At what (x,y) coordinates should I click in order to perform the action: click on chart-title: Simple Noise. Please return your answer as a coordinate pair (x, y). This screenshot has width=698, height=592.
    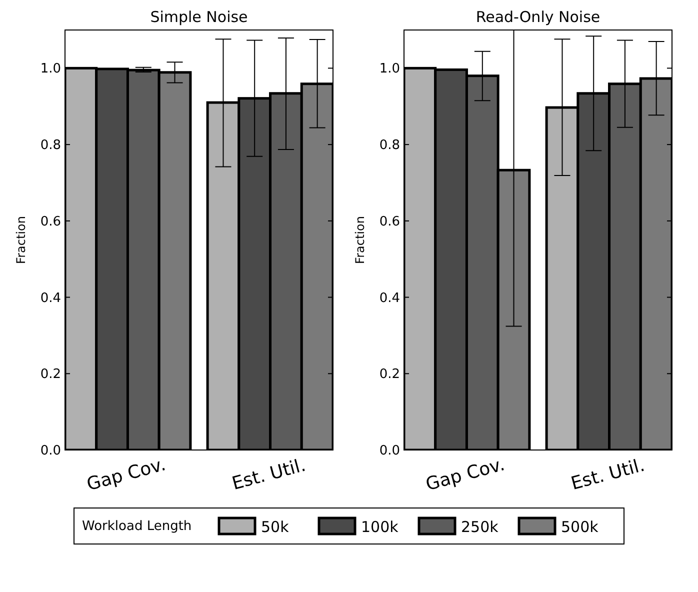
    Looking at the image, I should click on (199, 17).